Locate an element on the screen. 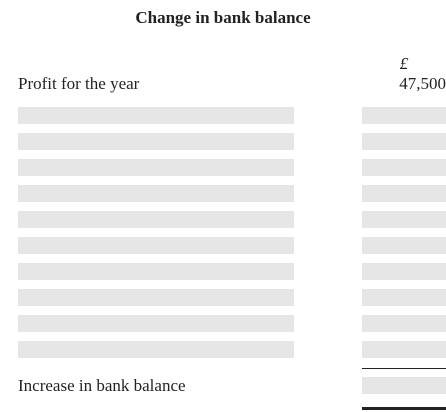 The image size is (446, 412). redacted-total is located at coordinates (404, 385).